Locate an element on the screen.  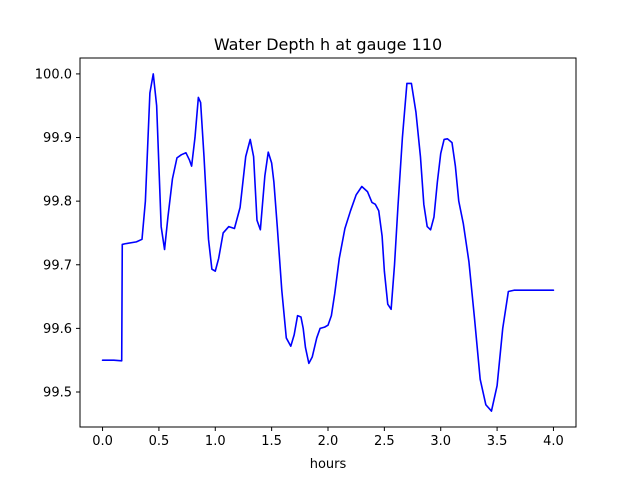
x-tick-label: 2.0 is located at coordinates (328, 441).